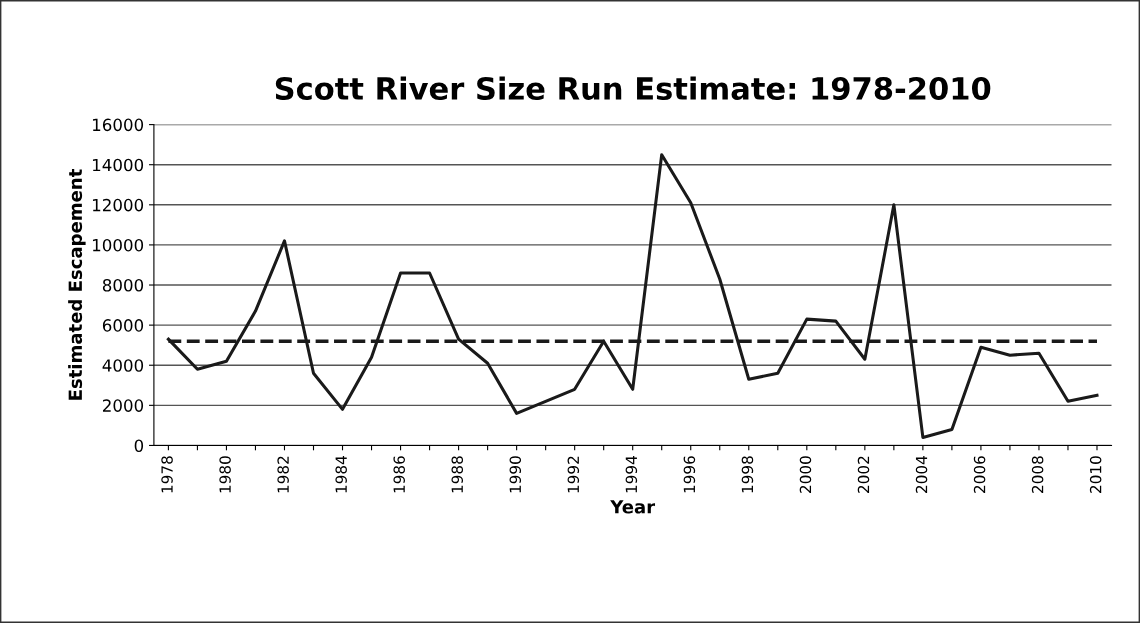  I want to click on y-tick-label: 6000, so click(123, 325).